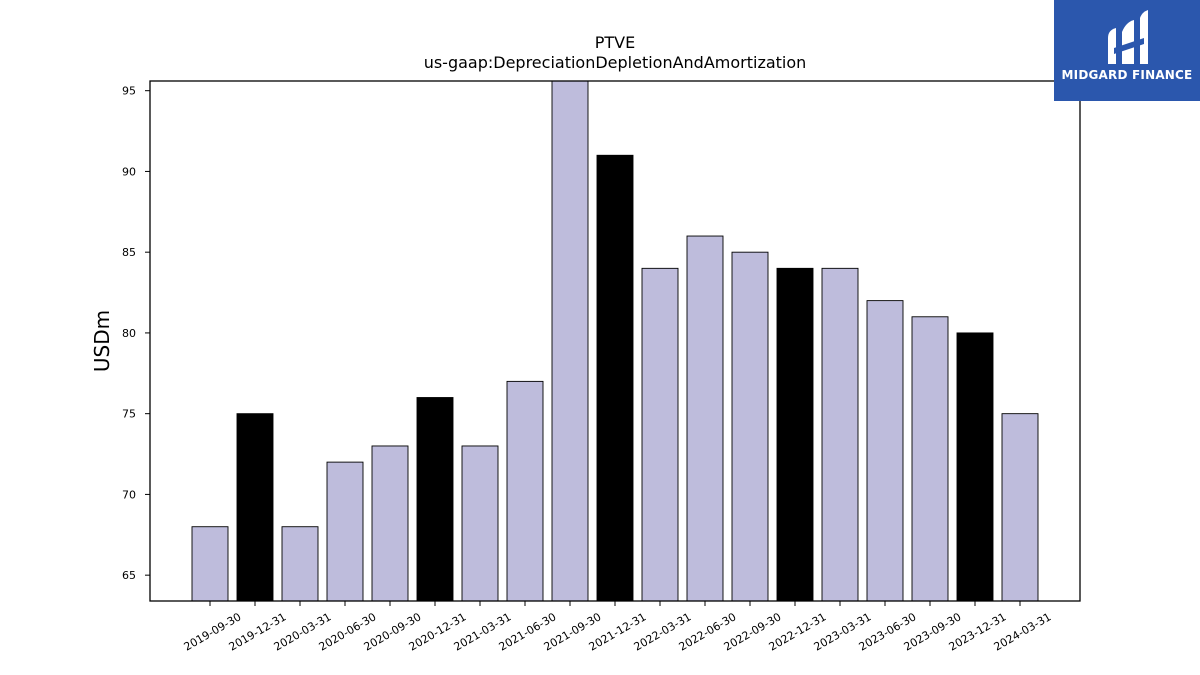  Describe the element at coordinates (129, 91) in the screenshot. I see `y-tick-label: 95` at that location.